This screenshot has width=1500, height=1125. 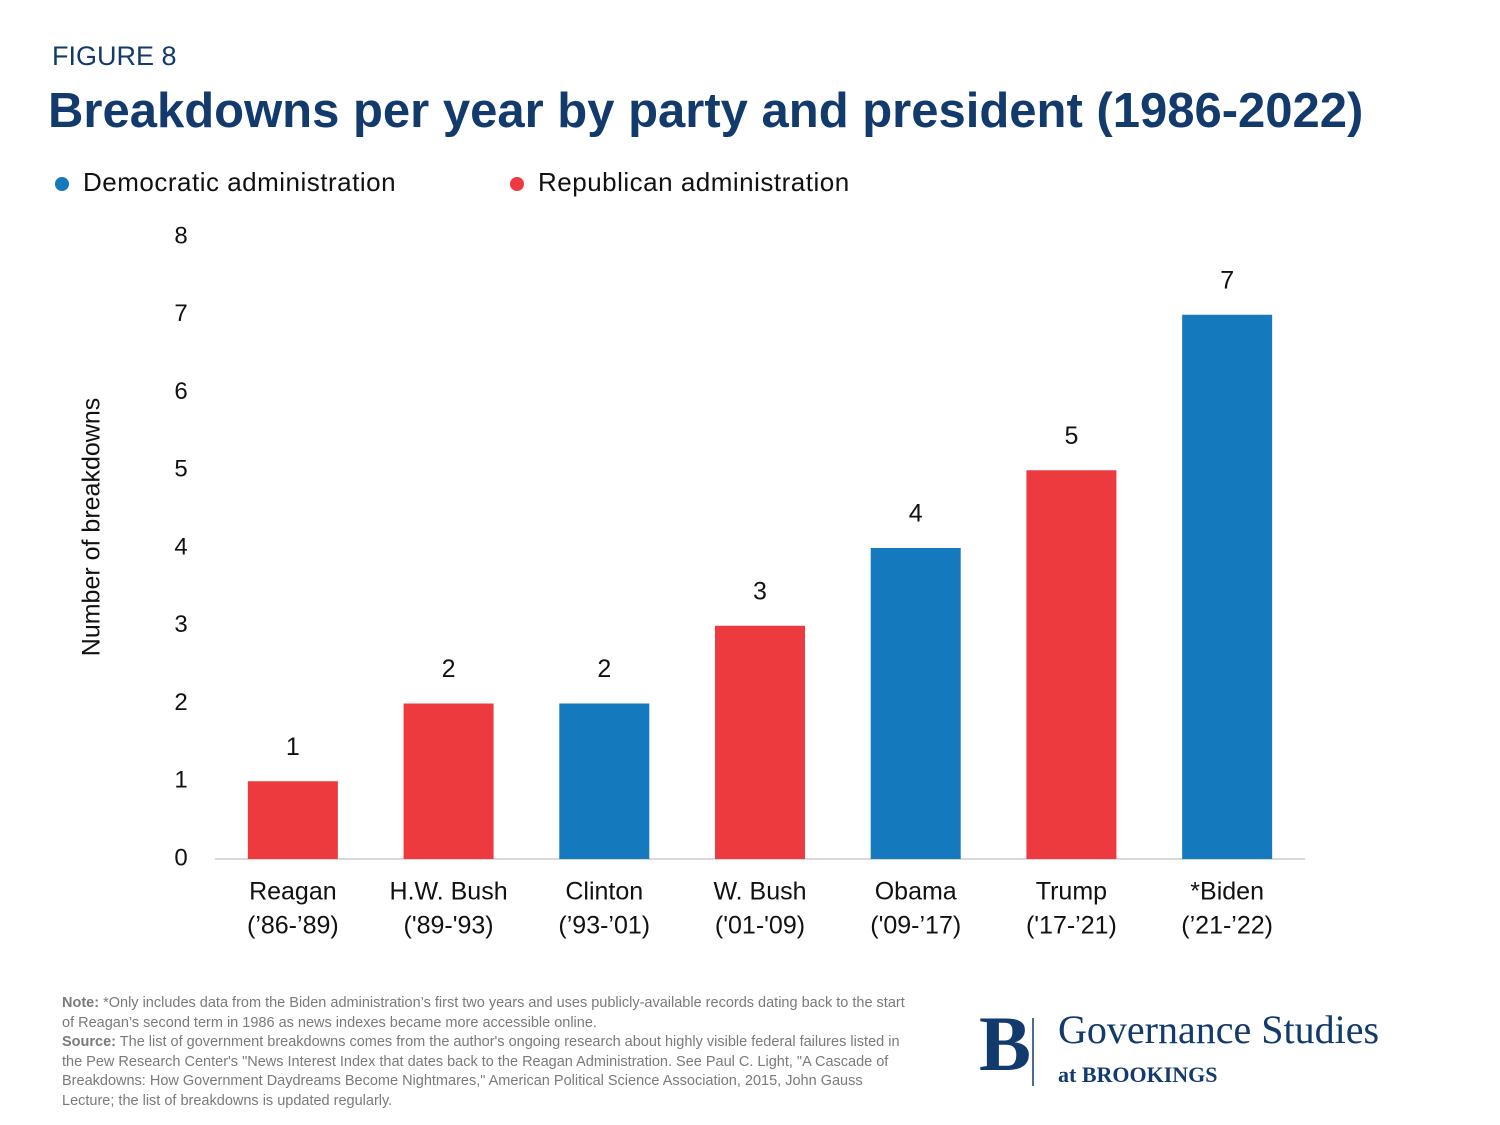 I want to click on value-label: 1, so click(x=293, y=747).